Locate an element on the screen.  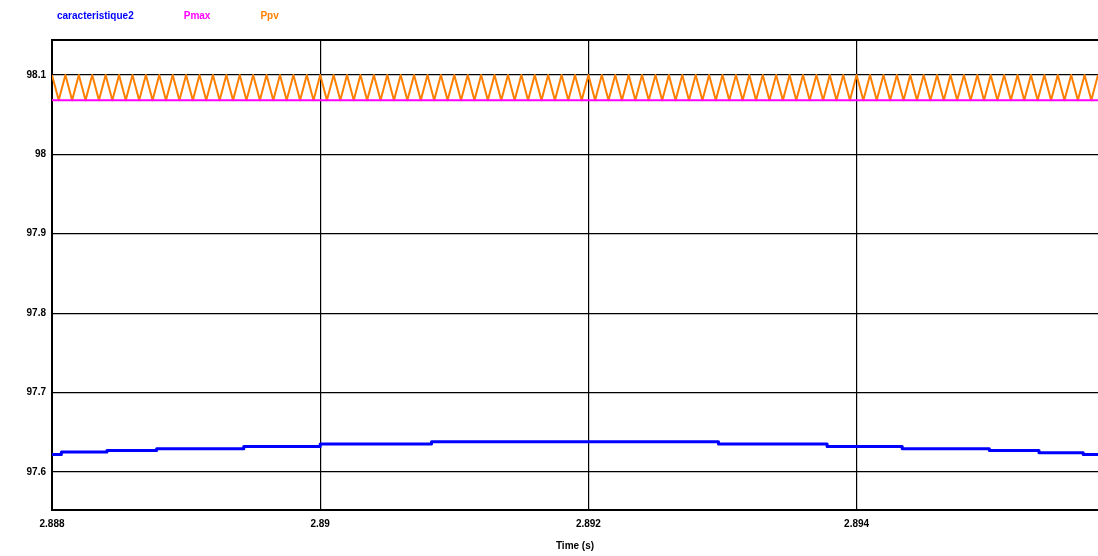
y-tick-label: 97.9 is located at coordinates (36, 233).